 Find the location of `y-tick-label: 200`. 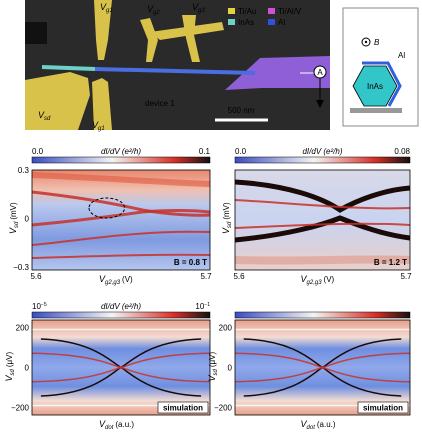

y-tick-label: 200 is located at coordinates (23, 328).